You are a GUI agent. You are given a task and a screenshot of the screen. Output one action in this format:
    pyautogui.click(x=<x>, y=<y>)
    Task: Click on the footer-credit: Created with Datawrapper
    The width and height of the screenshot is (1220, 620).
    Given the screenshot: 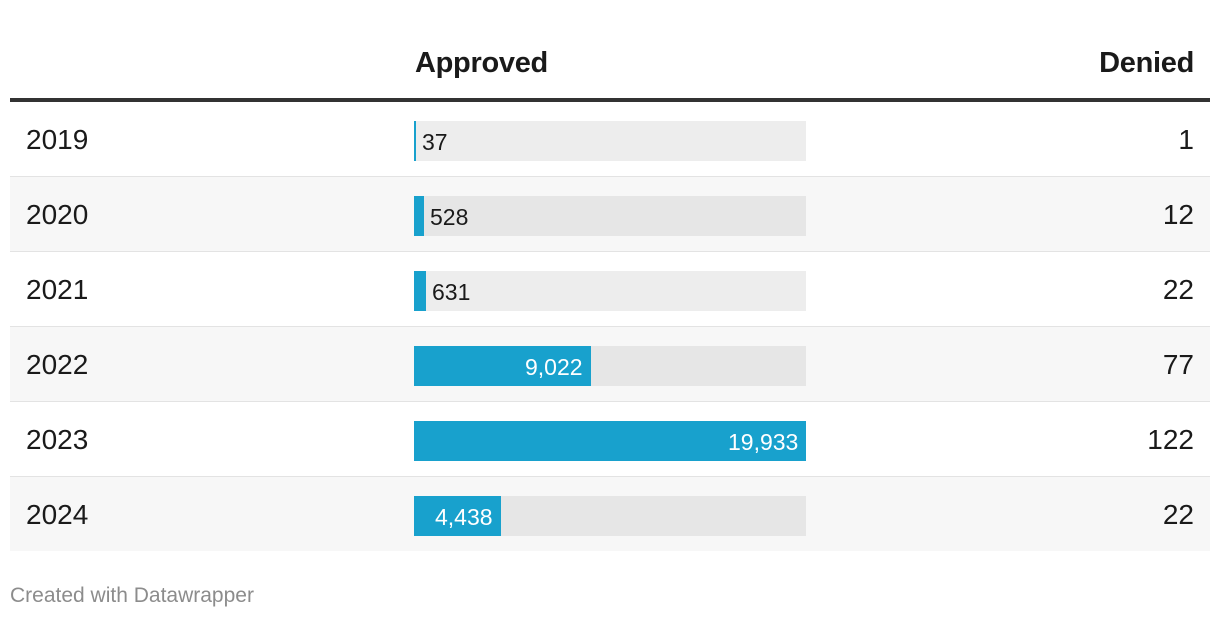 What is the action you would take?
    pyautogui.click(x=132, y=595)
    